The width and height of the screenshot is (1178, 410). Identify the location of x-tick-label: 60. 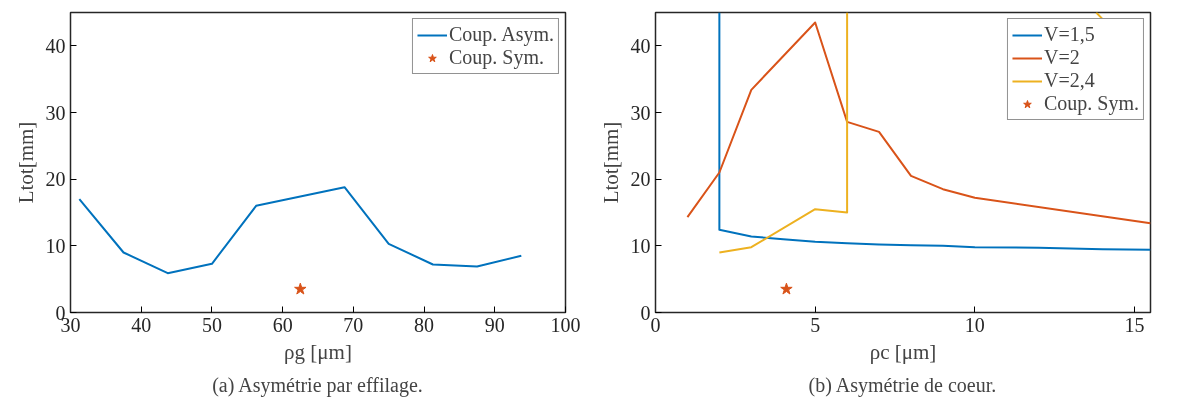
(282, 324).